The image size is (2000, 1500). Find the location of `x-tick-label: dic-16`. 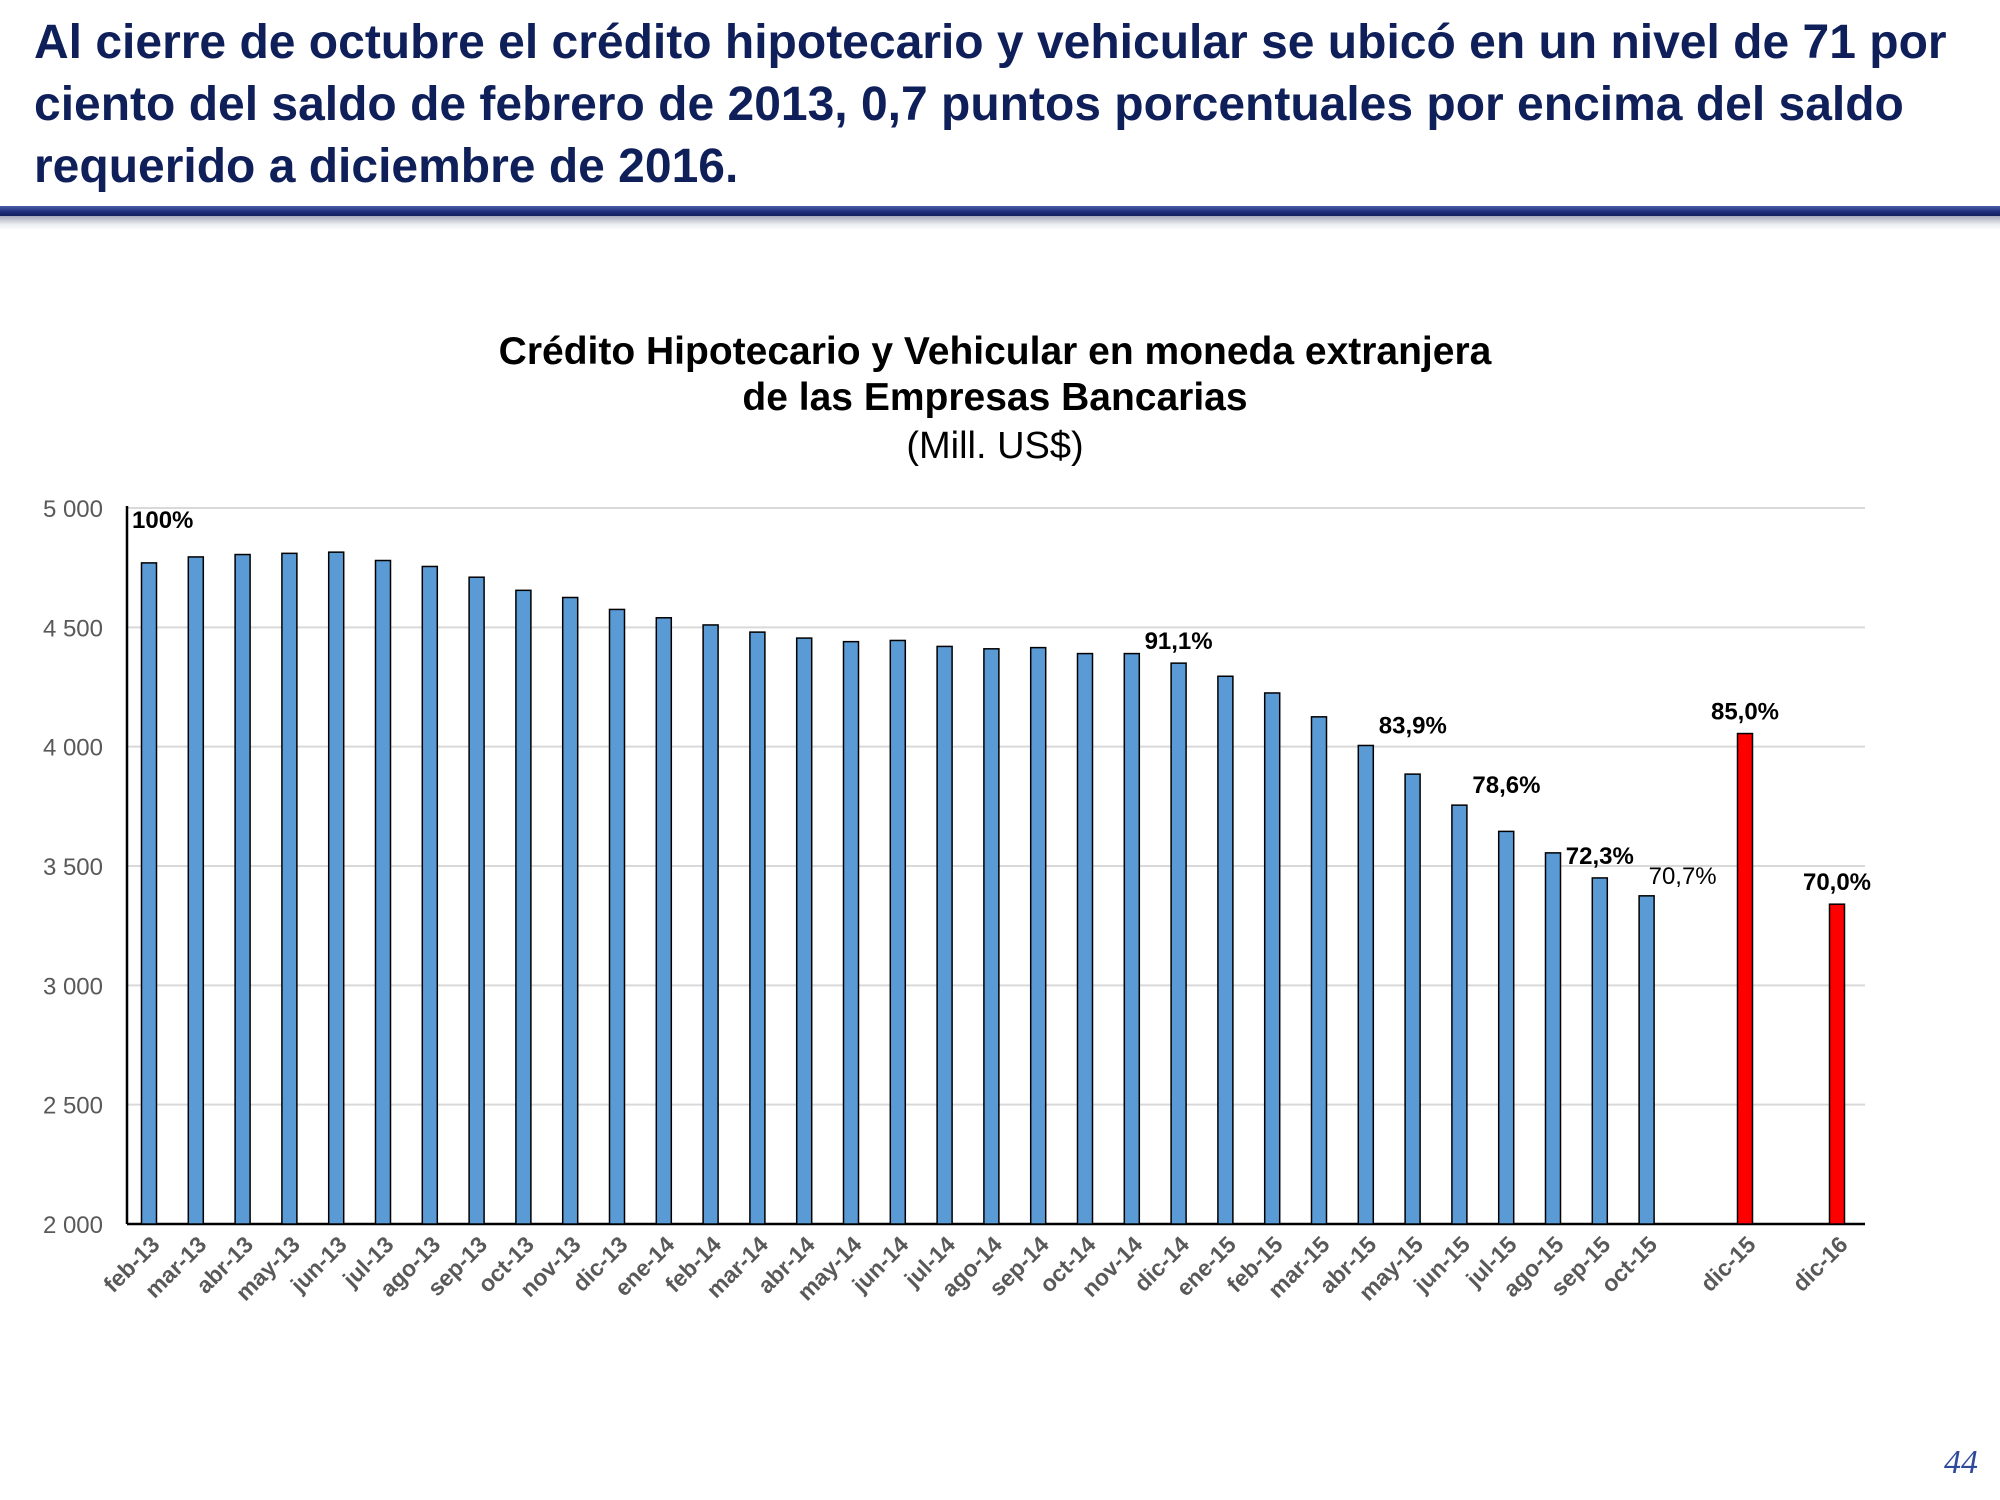

x-tick-label: dic-16 is located at coordinates (1819, 1263).